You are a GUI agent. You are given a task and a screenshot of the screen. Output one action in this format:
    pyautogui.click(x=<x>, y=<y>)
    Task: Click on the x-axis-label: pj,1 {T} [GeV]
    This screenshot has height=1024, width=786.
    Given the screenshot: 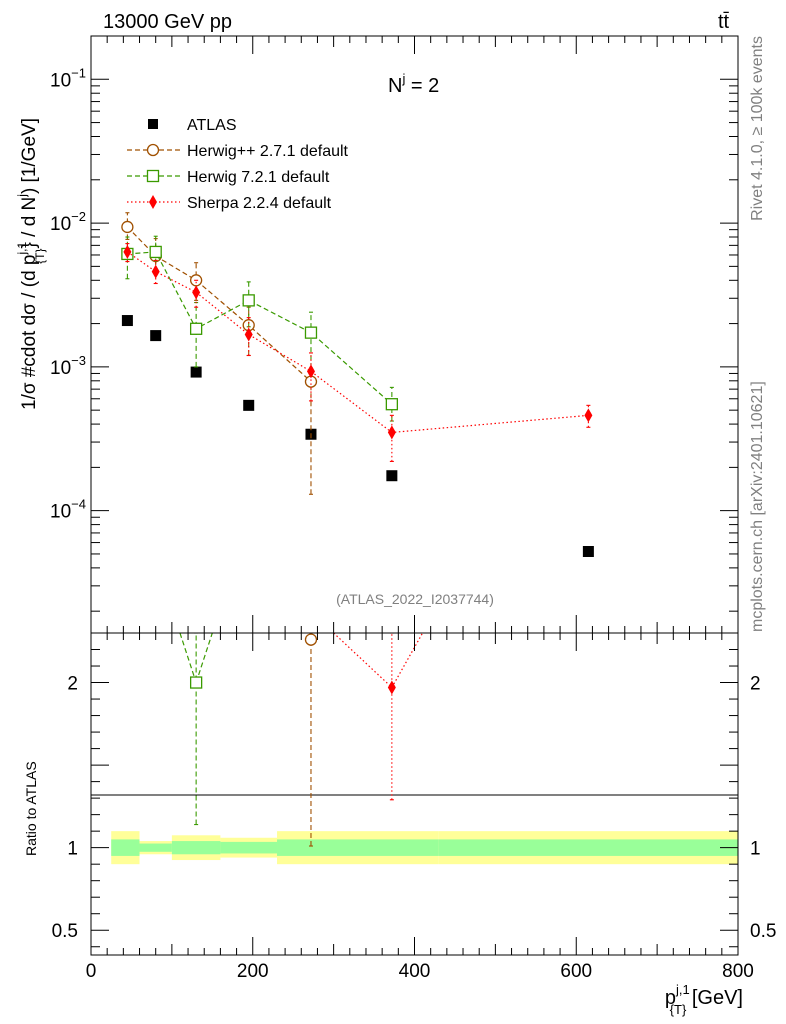 What is the action you would take?
    pyautogui.click(x=704, y=999)
    